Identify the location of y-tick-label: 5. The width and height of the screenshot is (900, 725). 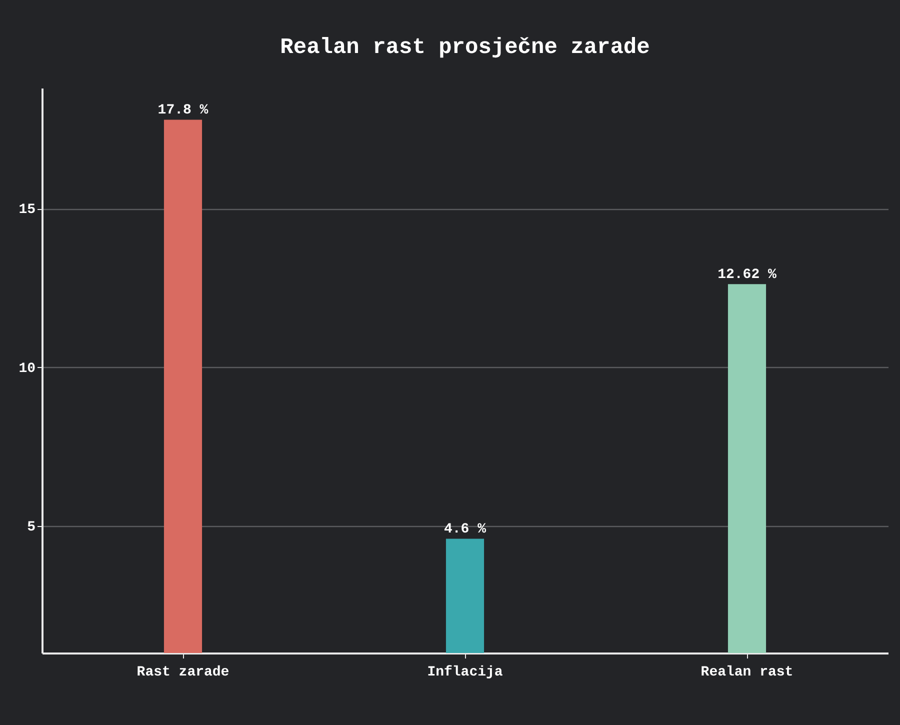
(31, 528).